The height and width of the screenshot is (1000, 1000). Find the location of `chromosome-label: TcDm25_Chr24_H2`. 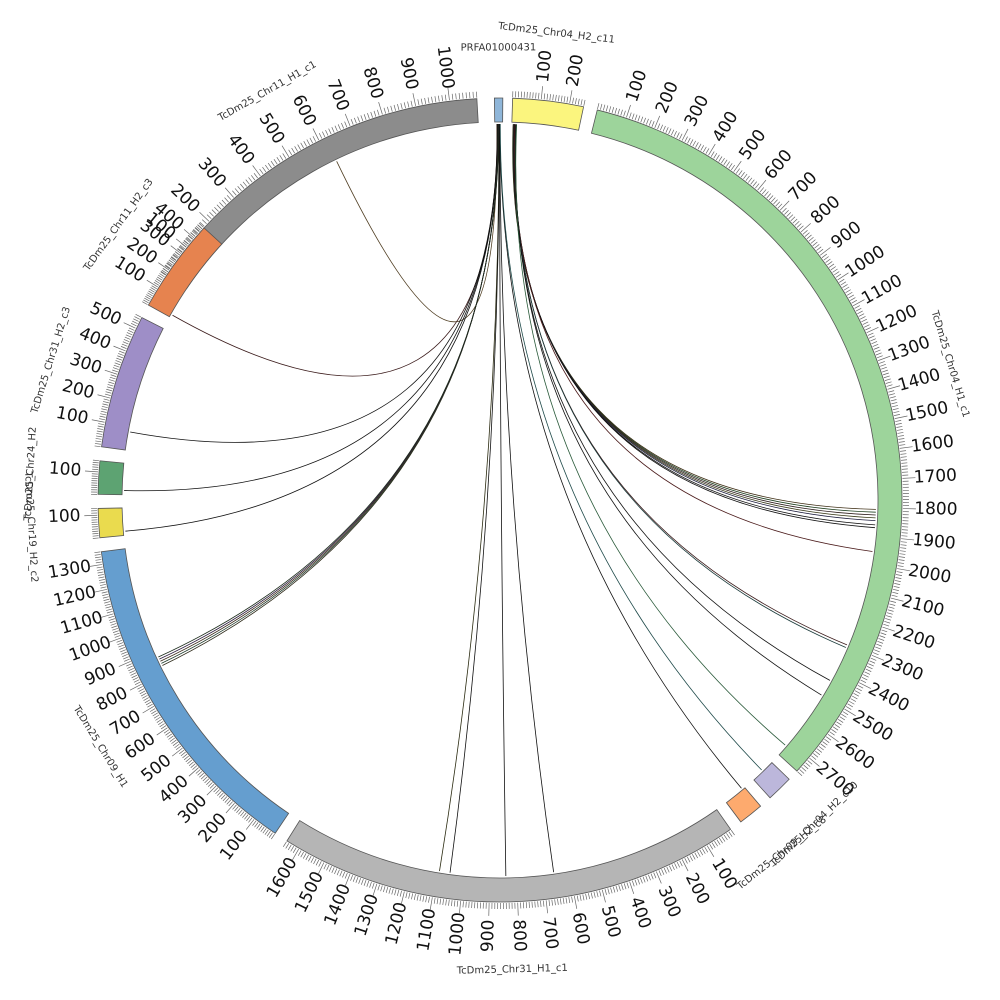

chromosome-label: TcDm25_Chr24_H2 is located at coordinates (31, 474).